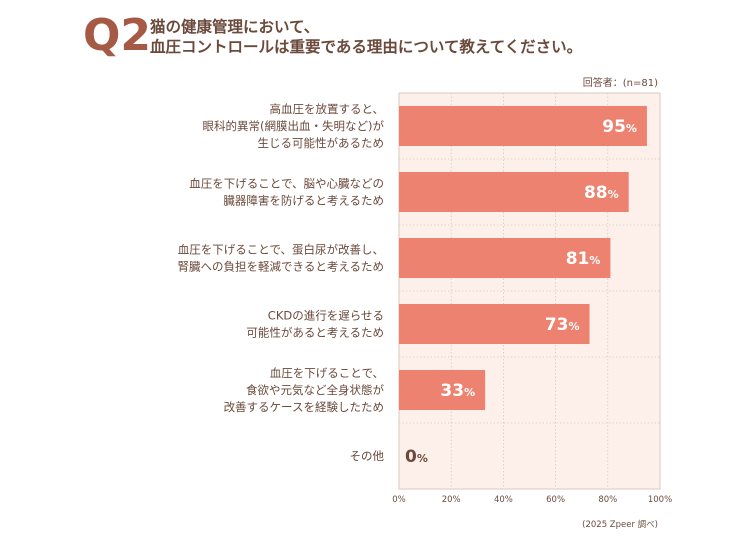 The width and height of the screenshot is (750, 549). I want to click on source-note: (2025 Zpeer 調べ), so click(620, 525).